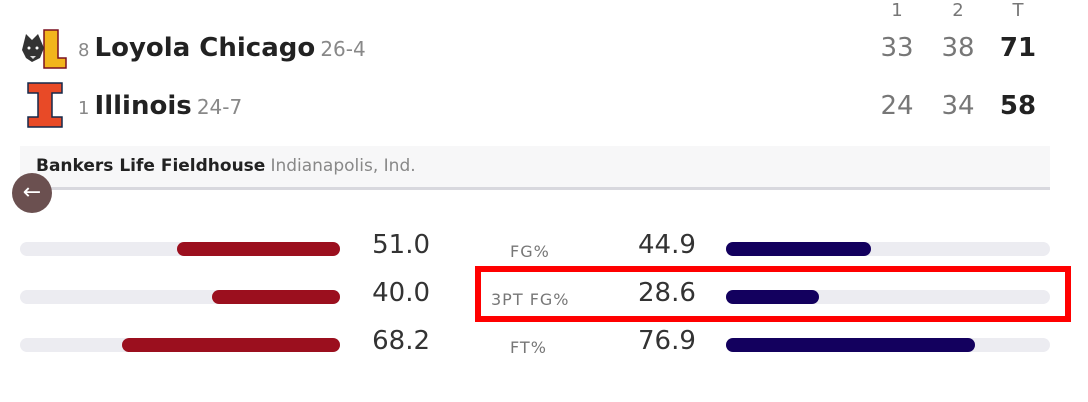 The height and width of the screenshot is (402, 1088). I want to click on team-record: 26-4, so click(343, 49).